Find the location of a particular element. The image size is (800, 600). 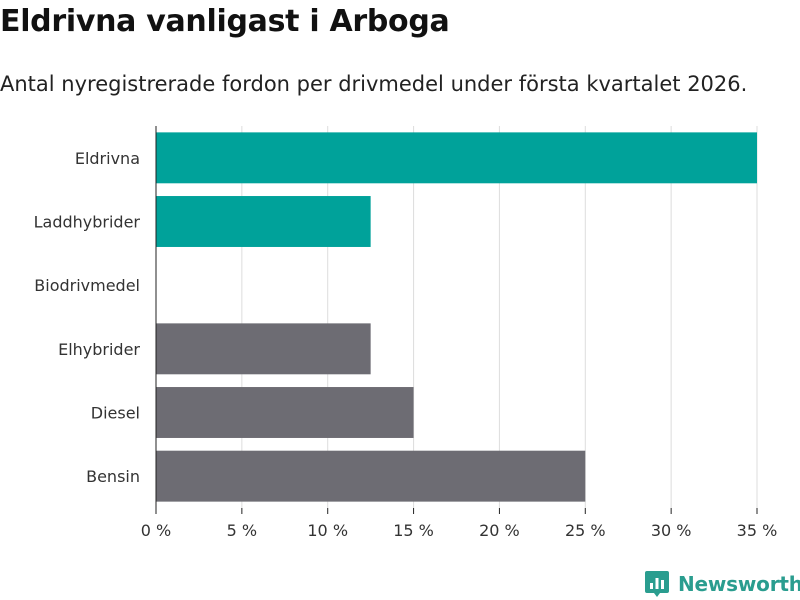

x-tick-label: 25 % is located at coordinates (585, 530).